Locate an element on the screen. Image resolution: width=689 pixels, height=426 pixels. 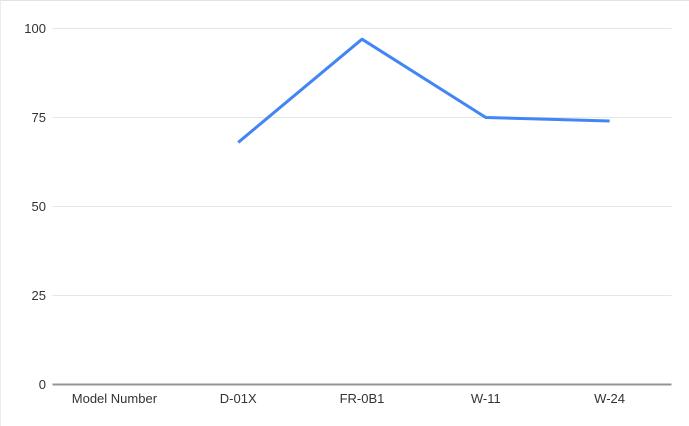
y-tick-label-100: 100 is located at coordinates (35, 28).